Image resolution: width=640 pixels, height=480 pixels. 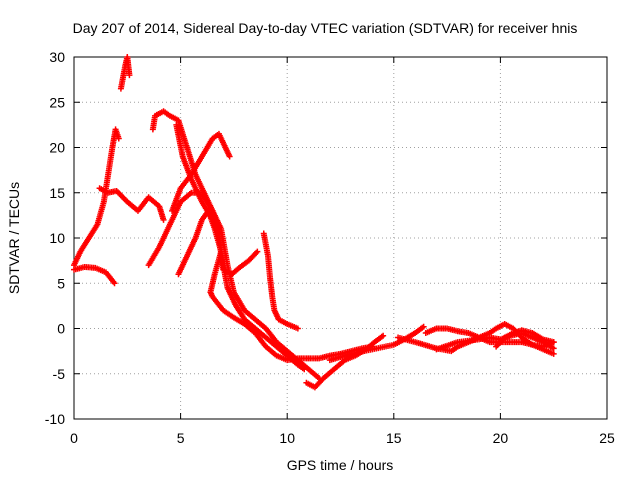 What do you see at coordinates (340, 465) in the screenshot?
I see `x-axis-title: GPS time / hours` at bounding box center [340, 465].